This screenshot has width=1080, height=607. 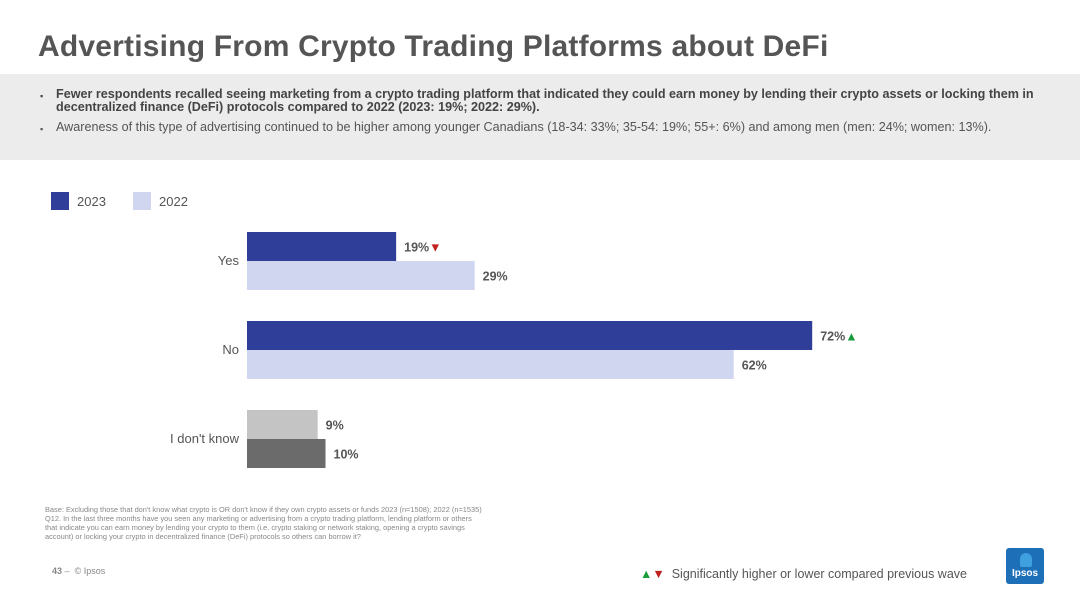 What do you see at coordinates (1025, 573) in the screenshot?
I see `logo-text: Ipsos` at bounding box center [1025, 573].